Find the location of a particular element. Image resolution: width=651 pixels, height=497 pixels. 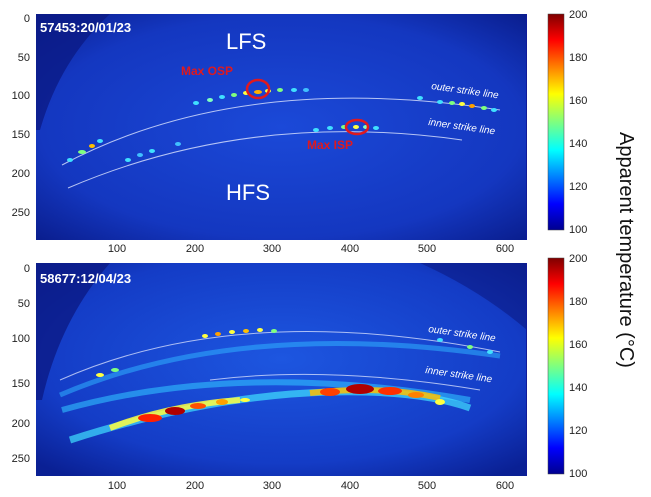

panel-top-y-ticks: 0 50 100 150 200 250 is located at coordinates (21, 116).